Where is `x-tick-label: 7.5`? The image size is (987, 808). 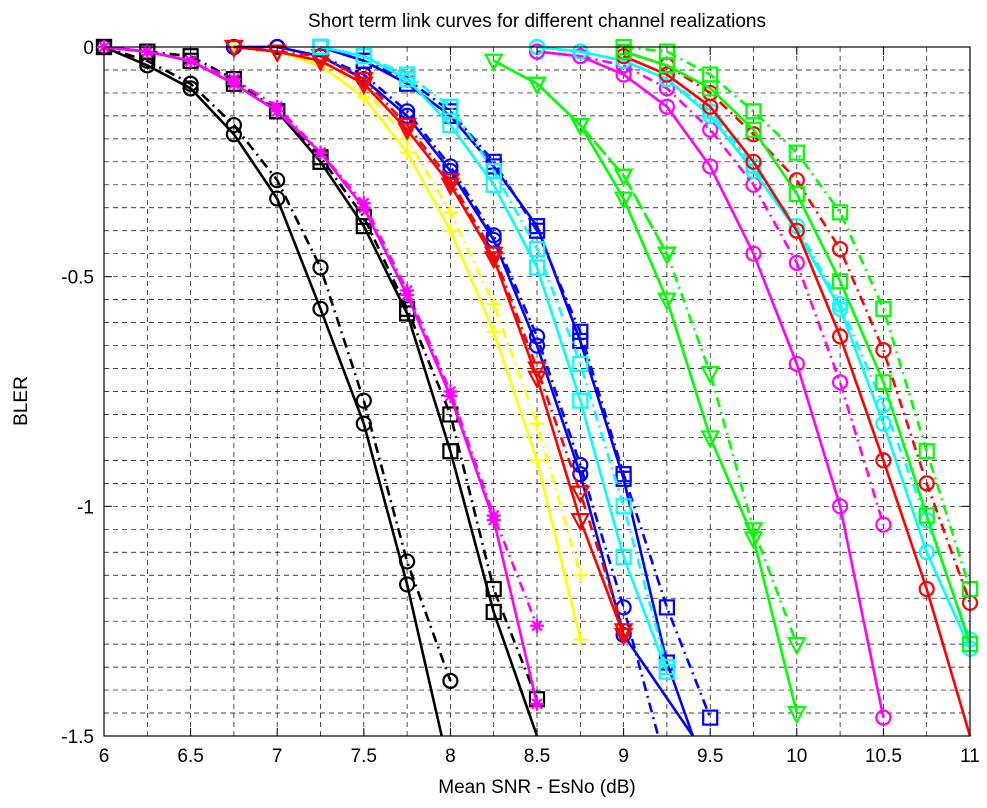 x-tick-label: 7.5 is located at coordinates (364, 756).